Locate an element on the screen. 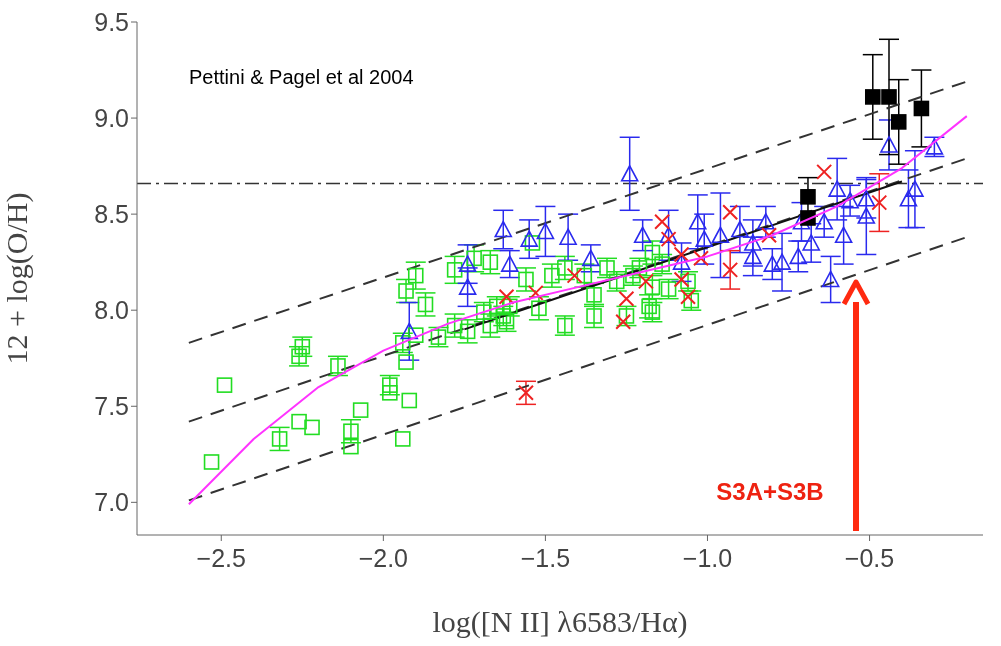  y-tick-label: 7.5 is located at coordinates (111, 406).